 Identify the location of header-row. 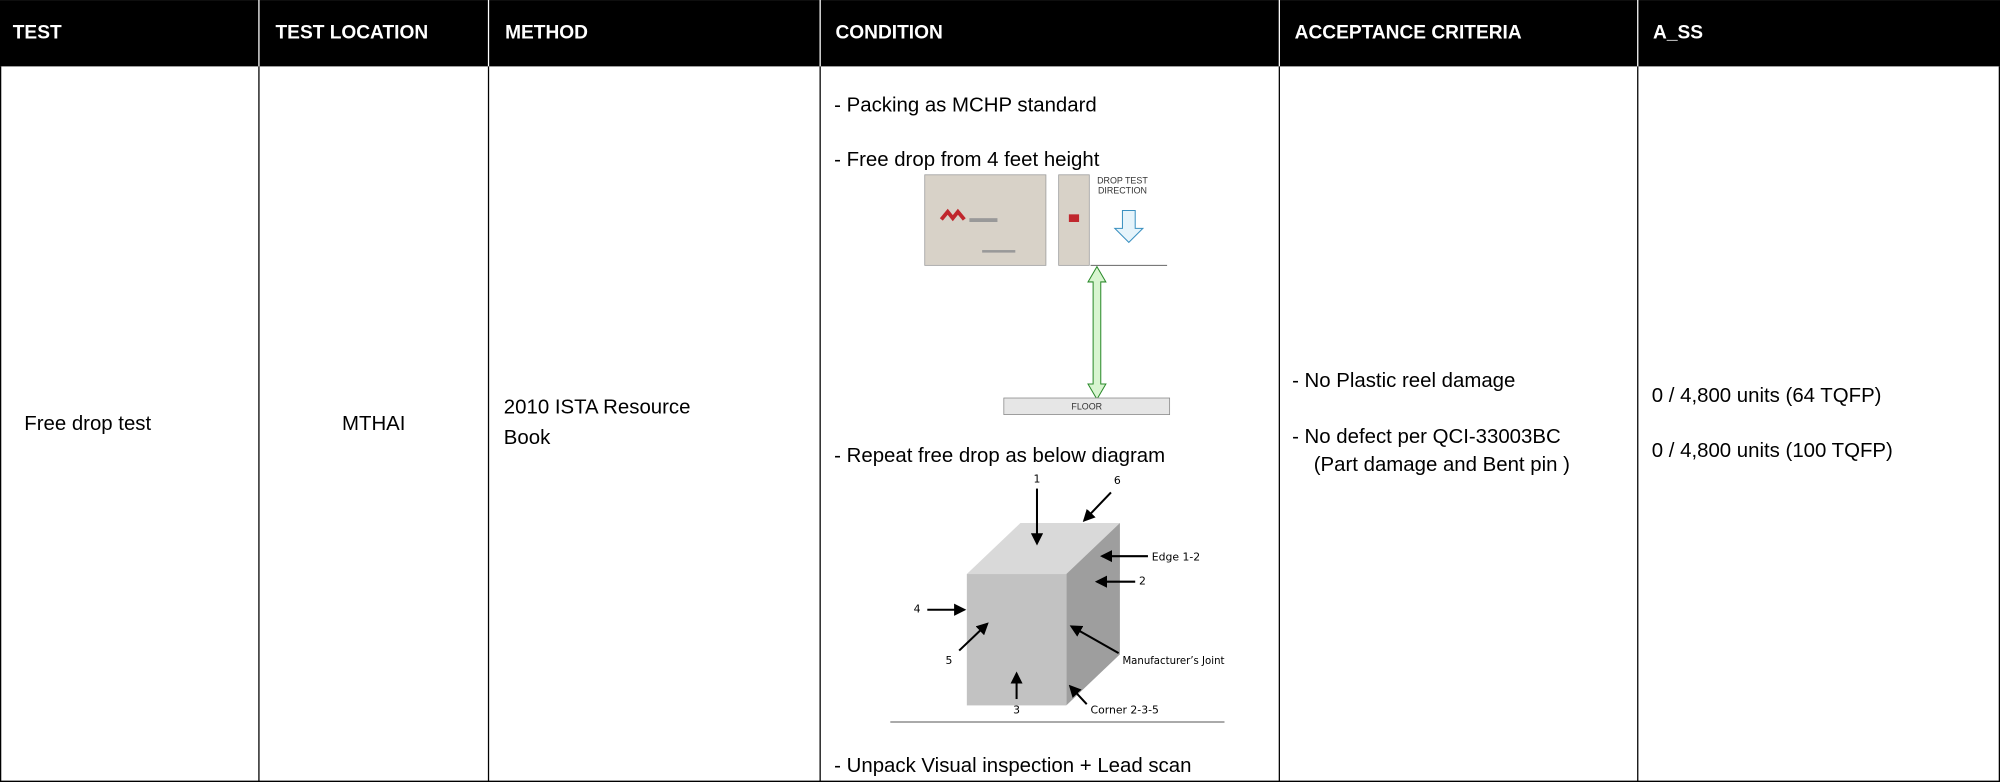
(1000, 33).